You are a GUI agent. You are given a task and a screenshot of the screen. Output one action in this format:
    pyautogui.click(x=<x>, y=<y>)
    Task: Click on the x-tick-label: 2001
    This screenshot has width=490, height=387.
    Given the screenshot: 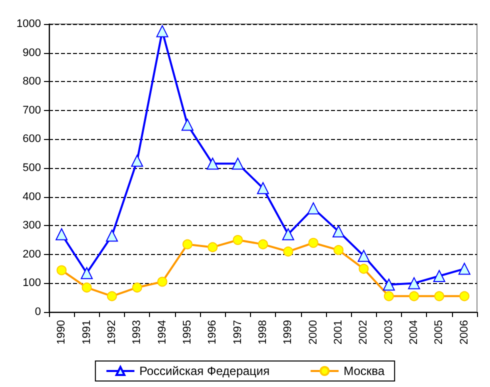 What is the action you would take?
    pyautogui.click(x=338, y=332)
    